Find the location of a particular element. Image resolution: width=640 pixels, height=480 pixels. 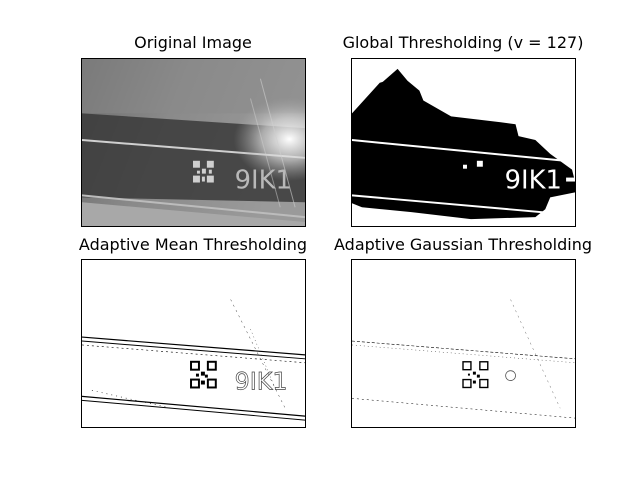

original-image: 9IK1 is located at coordinates (193, 142).